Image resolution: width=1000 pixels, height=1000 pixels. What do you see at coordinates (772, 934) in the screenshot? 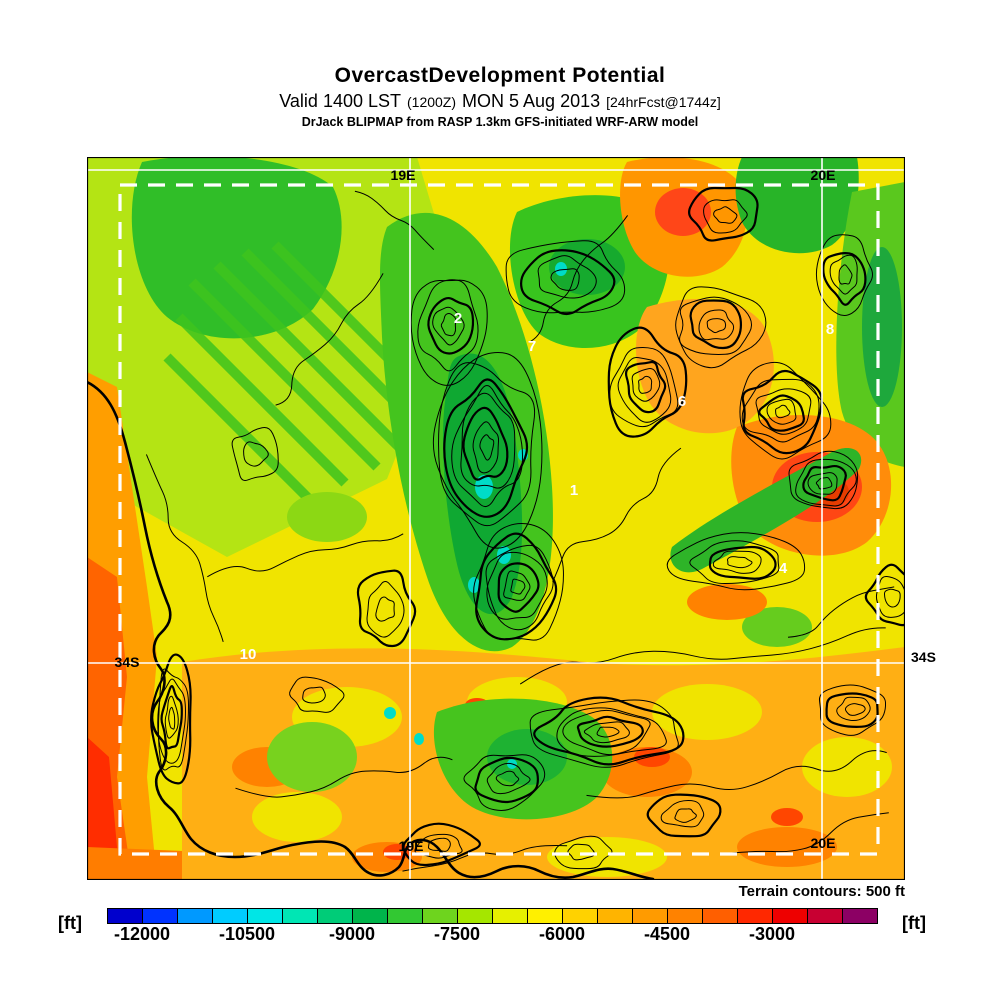
I see `colorbar-tick-label: -3000` at bounding box center [772, 934].